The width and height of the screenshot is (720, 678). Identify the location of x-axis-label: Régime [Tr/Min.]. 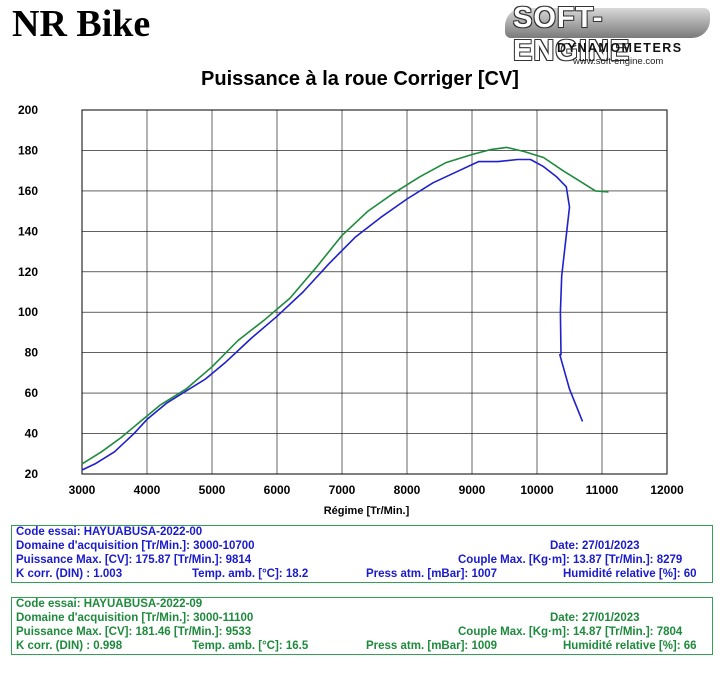
(367, 511).